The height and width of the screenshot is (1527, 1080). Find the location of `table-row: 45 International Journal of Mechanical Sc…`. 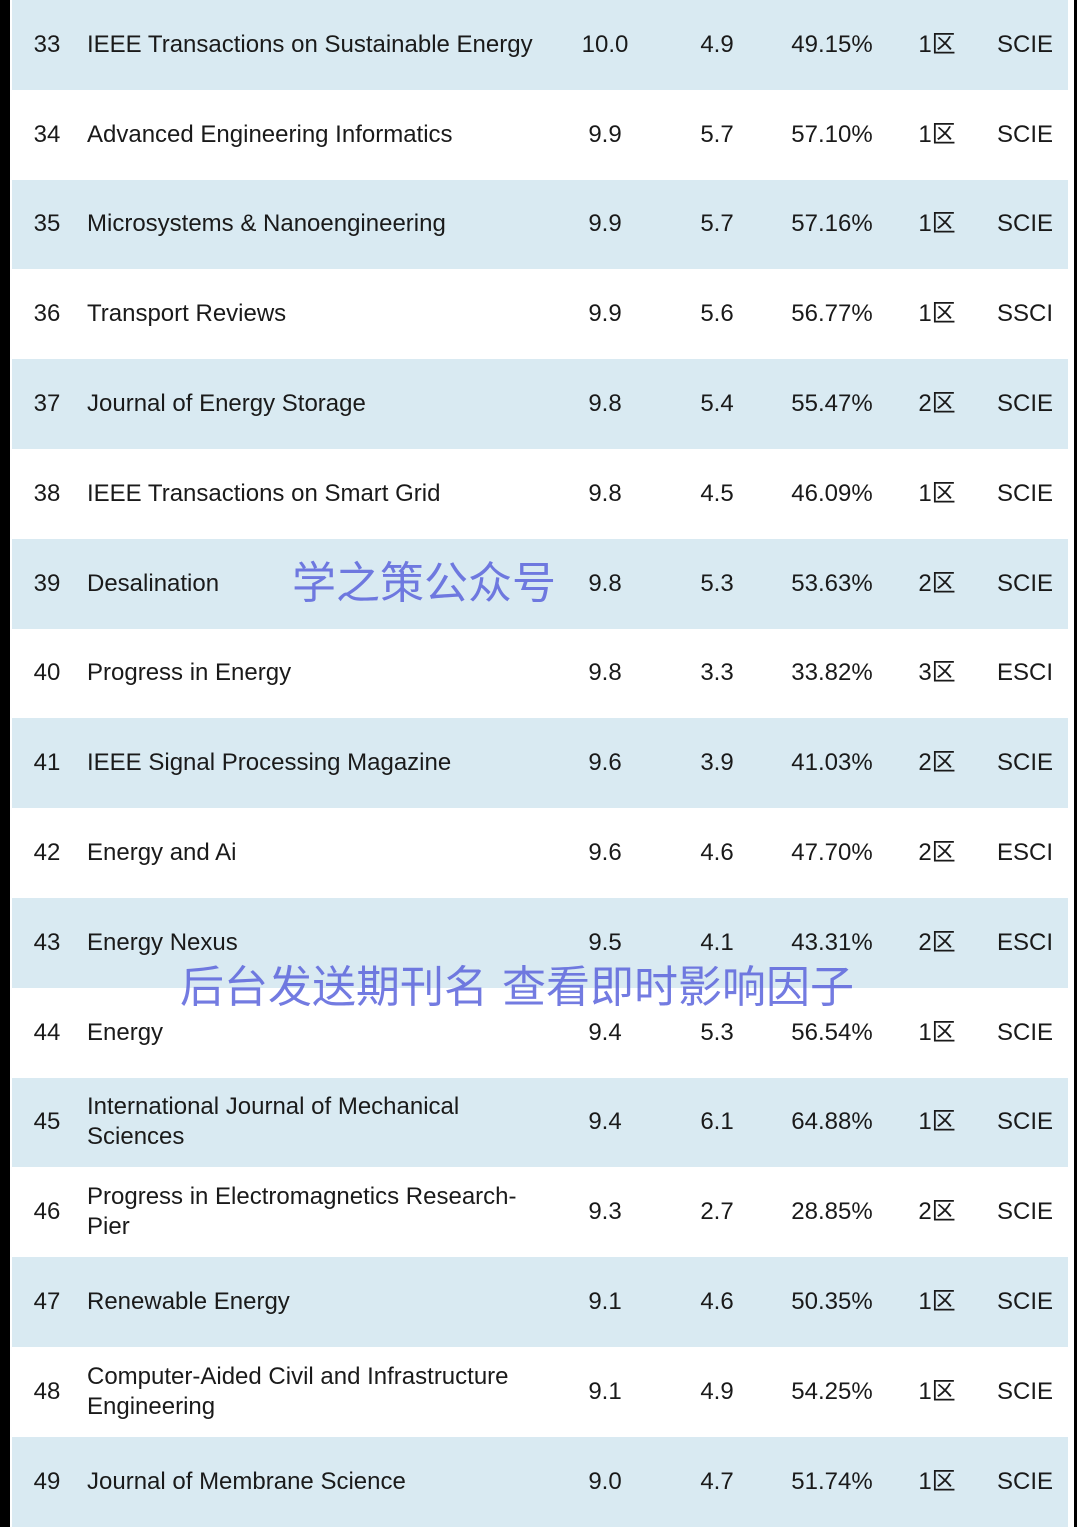

table-row: 45 International Journal of Mechanical Sc… is located at coordinates (540, 1122).